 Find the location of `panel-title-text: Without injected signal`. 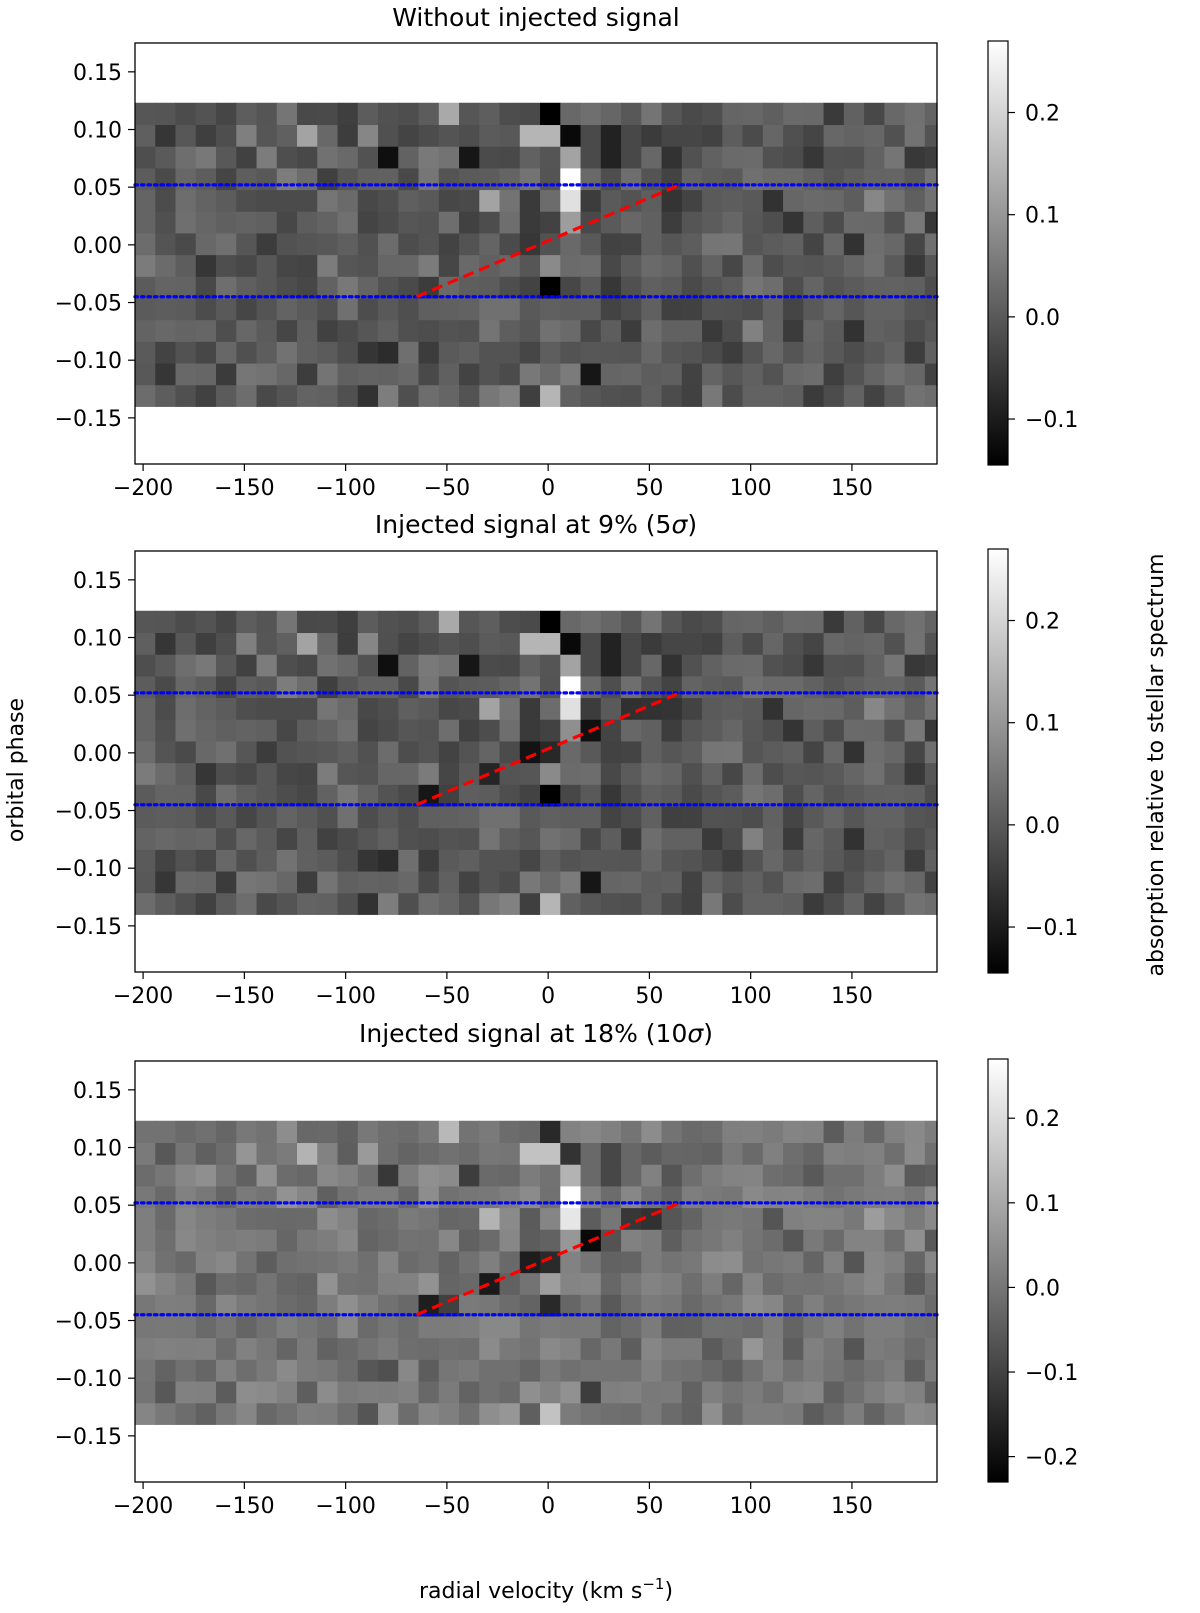

panel-title-text: Without injected signal is located at coordinates (535, 17).